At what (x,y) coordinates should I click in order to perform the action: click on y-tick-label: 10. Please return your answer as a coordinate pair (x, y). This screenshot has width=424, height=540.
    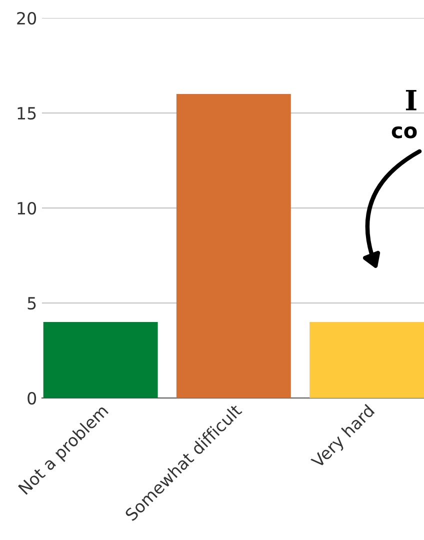
    Looking at the image, I should click on (27, 208).